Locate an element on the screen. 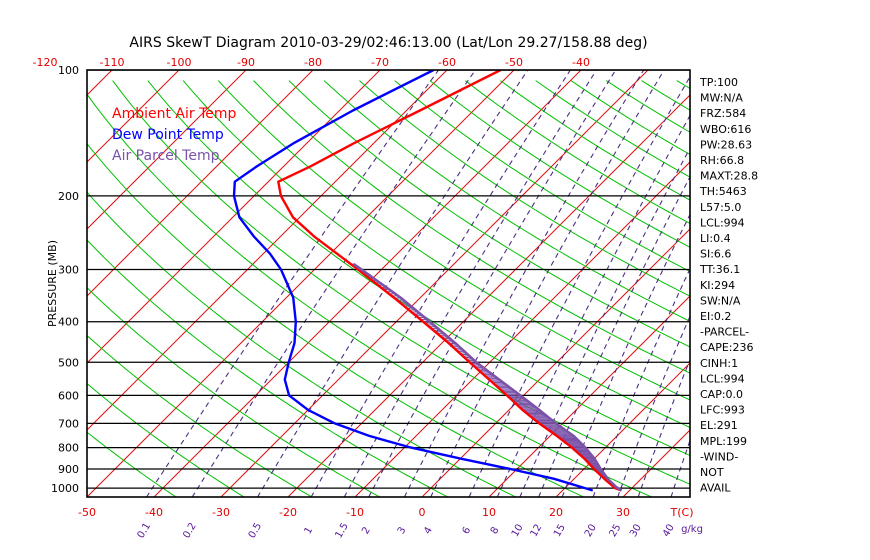 Image resolution: width=870 pixels, height=560 pixels. cape-region is located at coordinates (483, 375).